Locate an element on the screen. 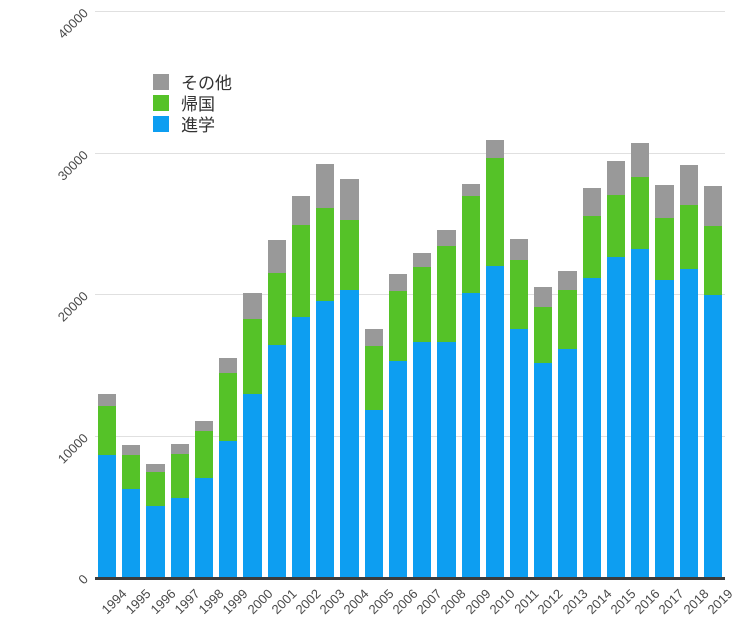 The width and height of the screenshot is (738, 632). bar-2010-segment-進学 is located at coordinates (494, 421).